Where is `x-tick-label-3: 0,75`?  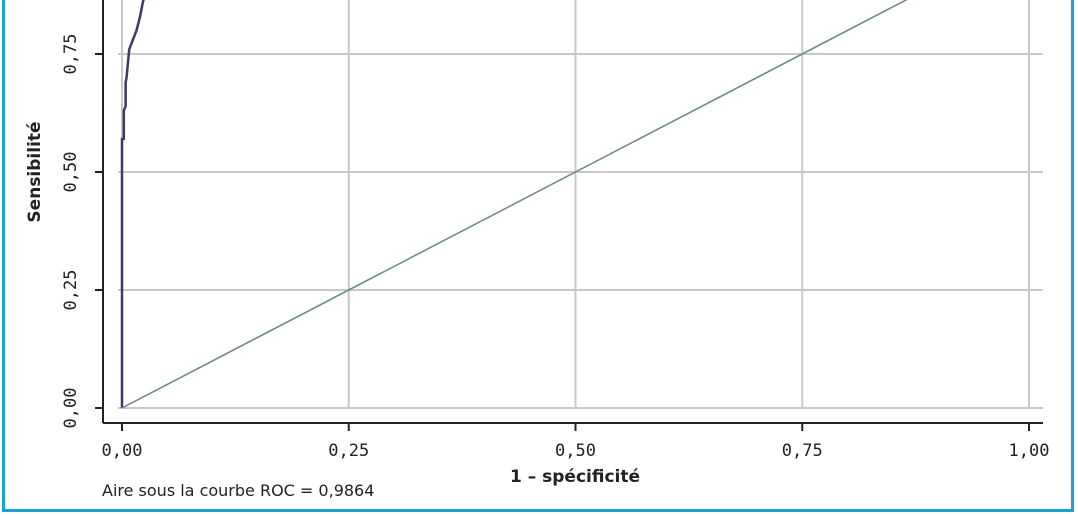
x-tick-label-3: 0,75 is located at coordinates (802, 451).